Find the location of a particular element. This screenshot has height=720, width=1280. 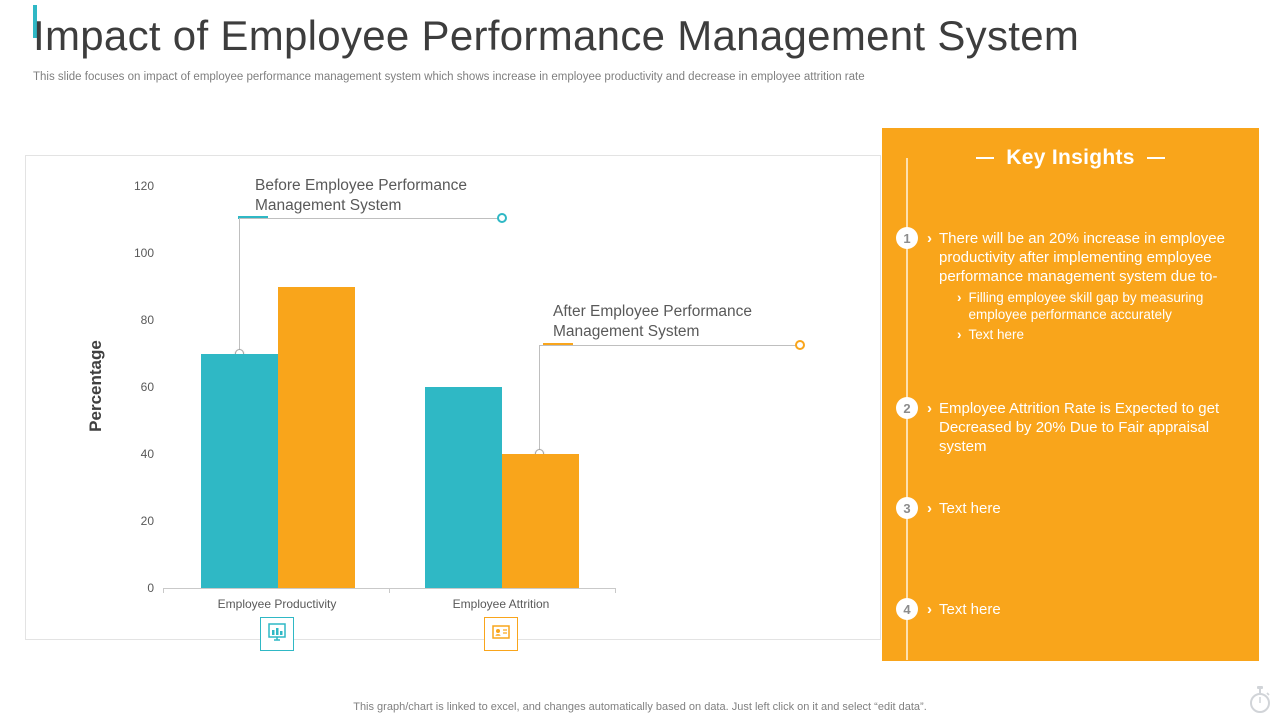

bar-before-productivity is located at coordinates (239, 470).